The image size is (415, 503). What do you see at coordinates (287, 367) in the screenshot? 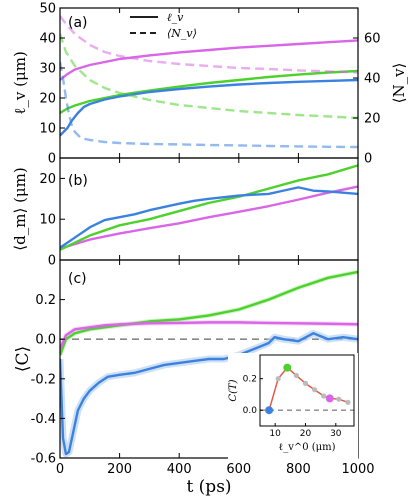
I see `inset-highlight-green` at bounding box center [287, 367].